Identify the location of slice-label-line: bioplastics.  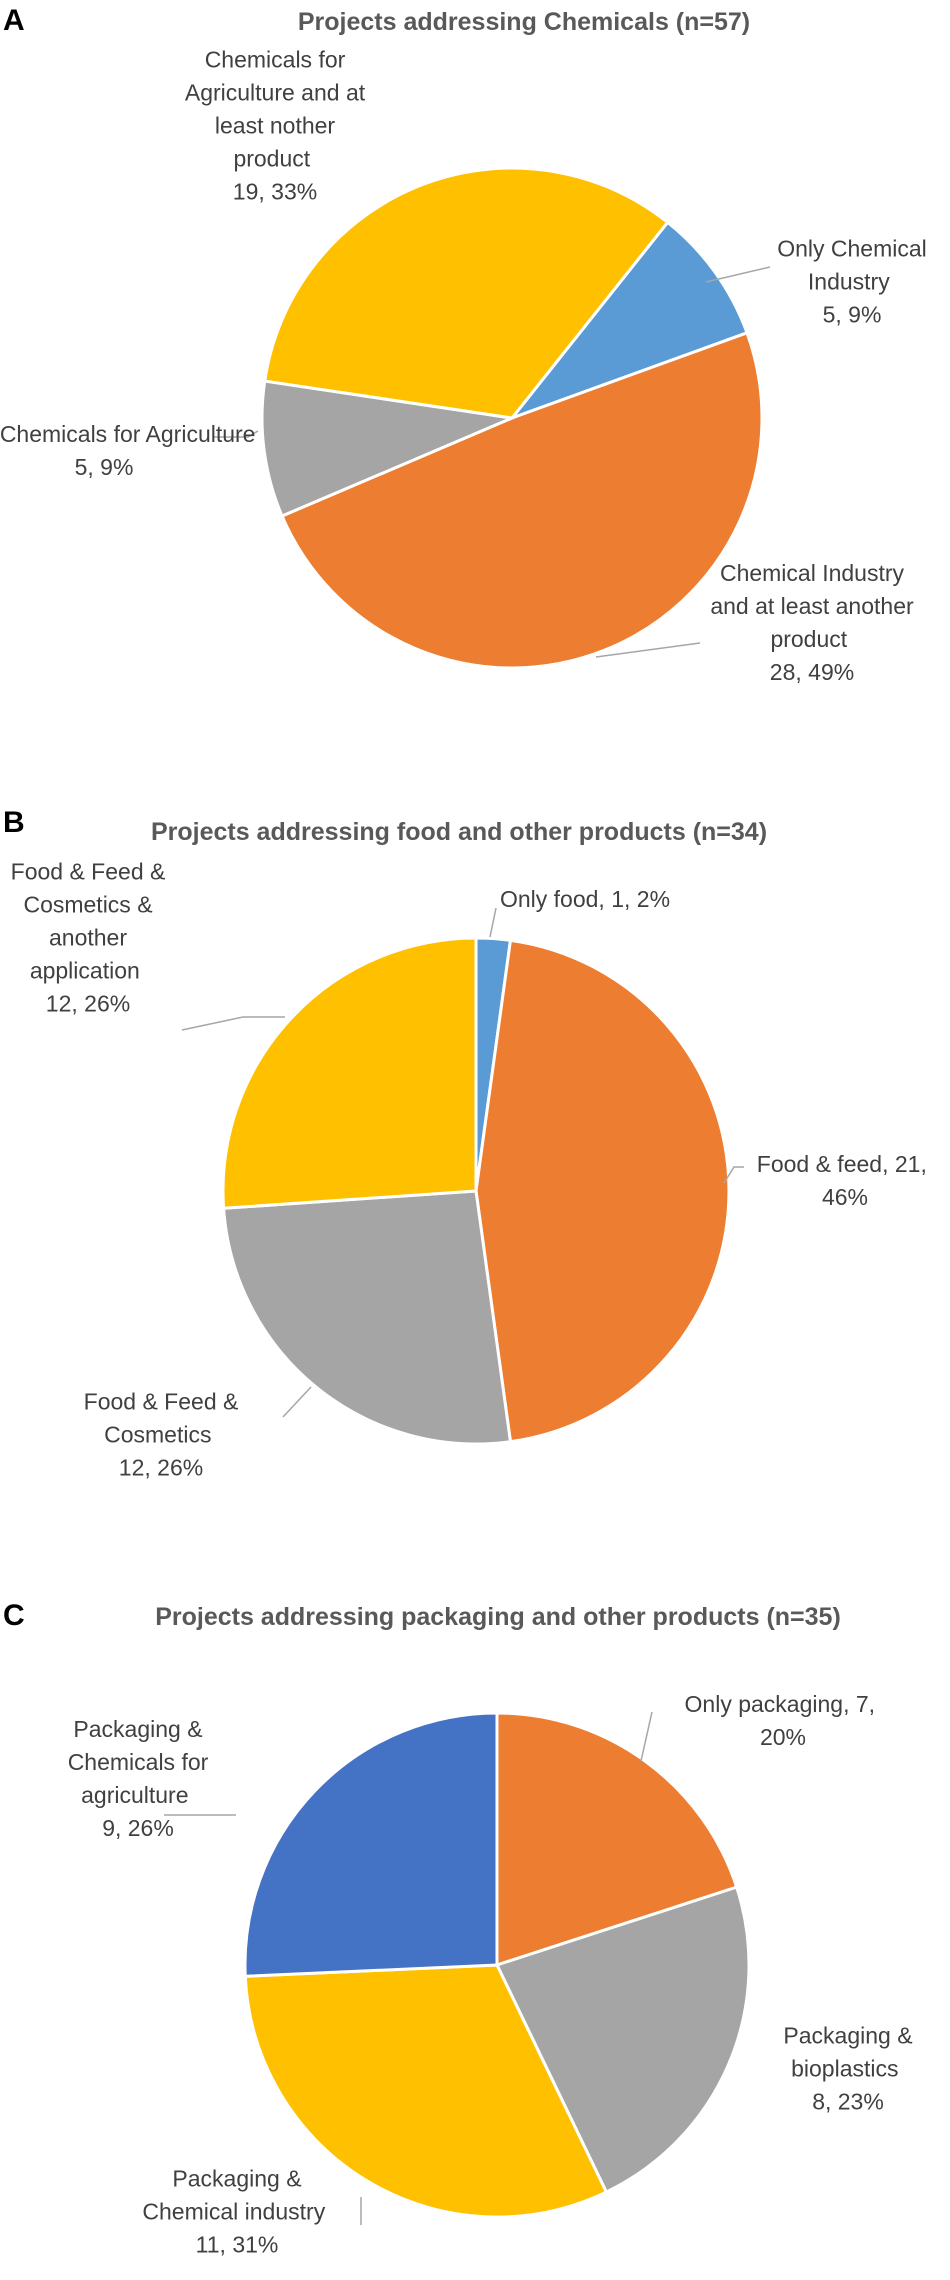
(844, 2069).